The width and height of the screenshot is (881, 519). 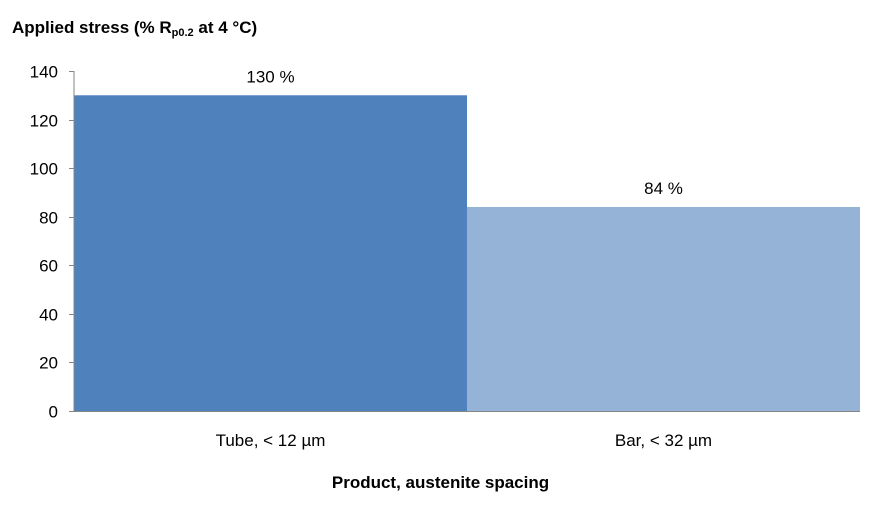 What do you see at coordinates (53, 412) in the screenshot?
I see `y-tick-label: 0` at bounding box center [53, 412].